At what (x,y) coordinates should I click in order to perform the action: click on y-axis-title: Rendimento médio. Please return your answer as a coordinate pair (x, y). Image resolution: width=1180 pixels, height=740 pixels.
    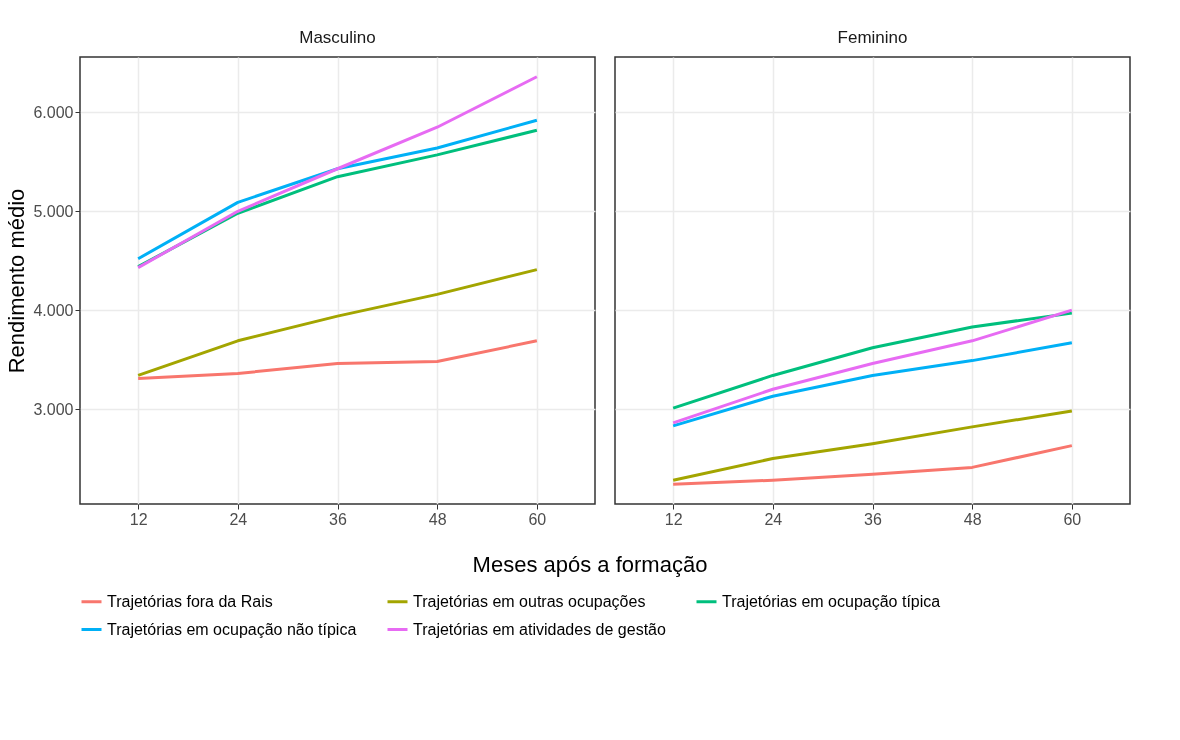
    Looking at the image, I should click on (17, 281).